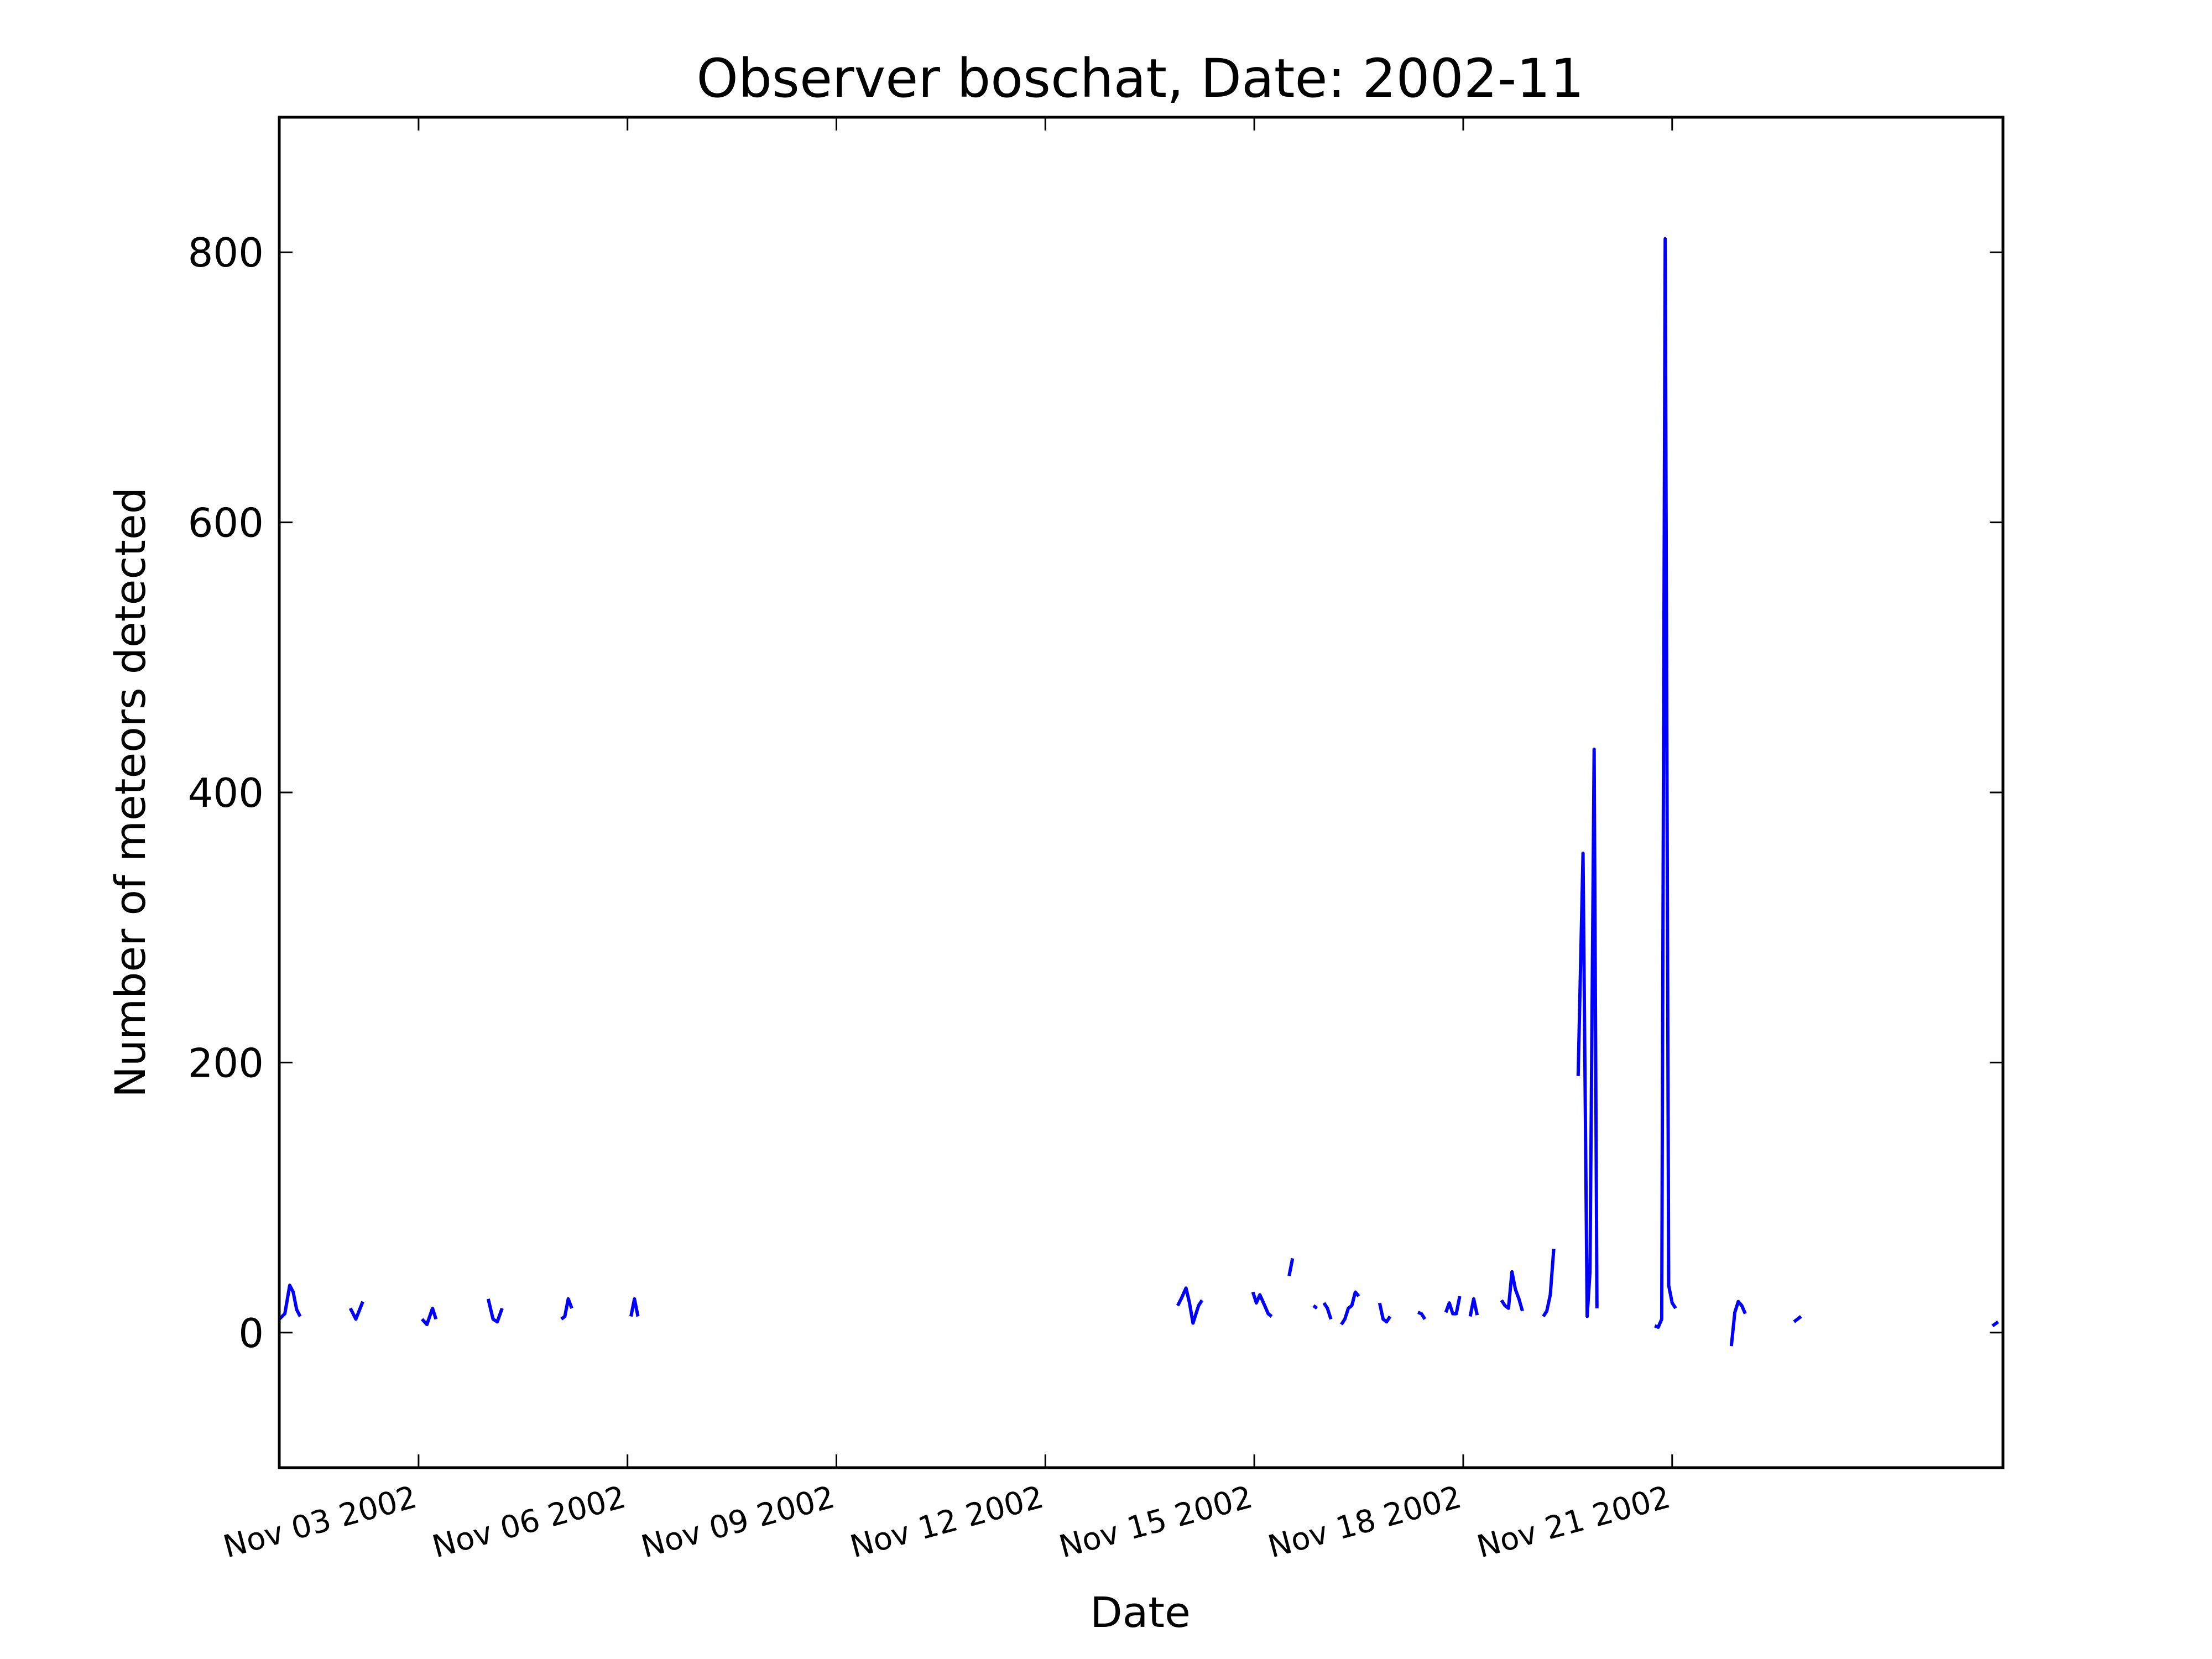 This screenshot has height=1659, width=2212. What do you see at coordinates (738, 1523) in the screenshot?
I see `x-tick-label: Nov 09 2002` at bounding box center [738, 1523].